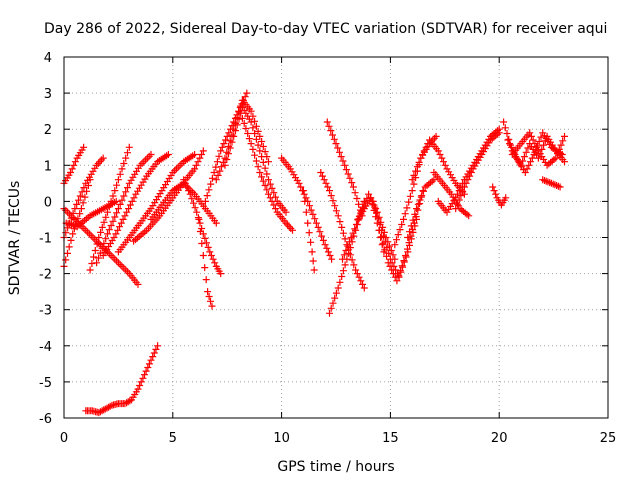 This screenshot has height=480, width=640. I want to click on series-s8, so click(135, 205).